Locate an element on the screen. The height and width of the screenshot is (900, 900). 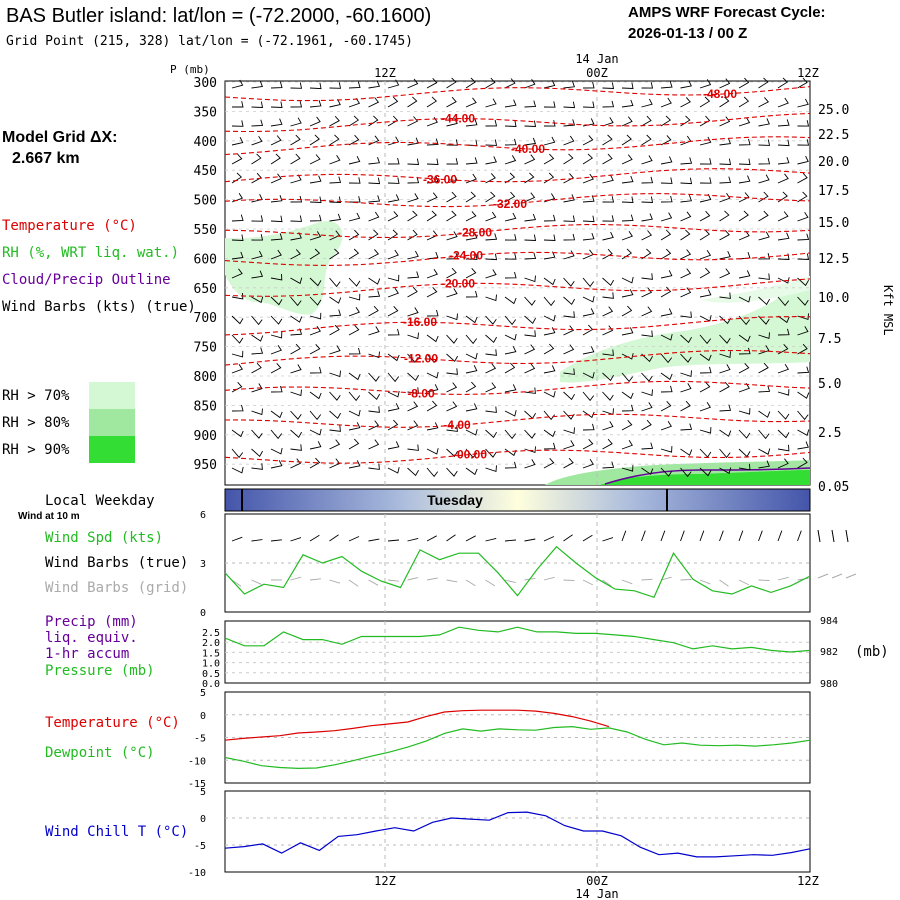
temperature-contour-label-3: -36.00 is located at coordinates (440, 179).